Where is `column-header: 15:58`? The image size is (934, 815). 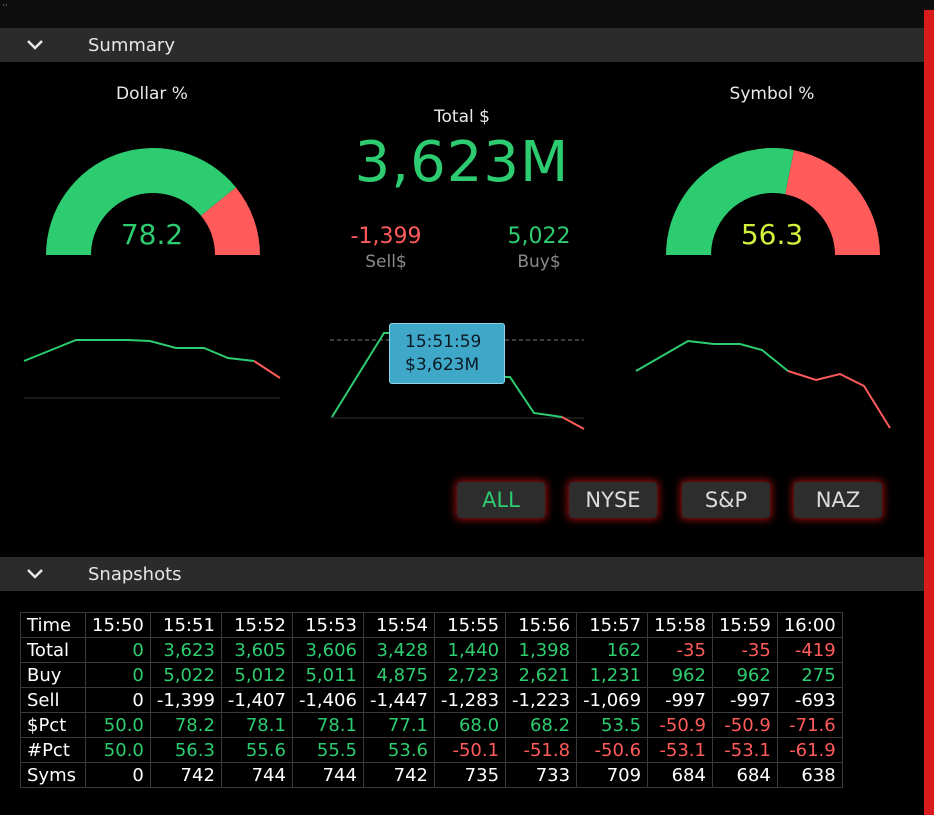
column-header: 15:58 is located at coordinates (680, 625).